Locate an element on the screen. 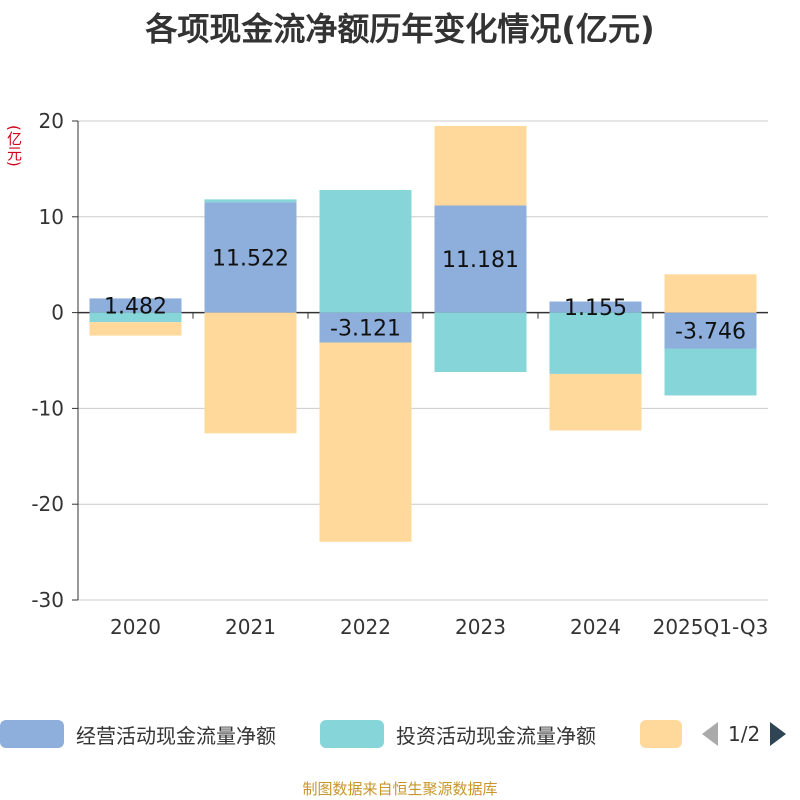  data-label: 11.522 is located at coordinates (250, 258).